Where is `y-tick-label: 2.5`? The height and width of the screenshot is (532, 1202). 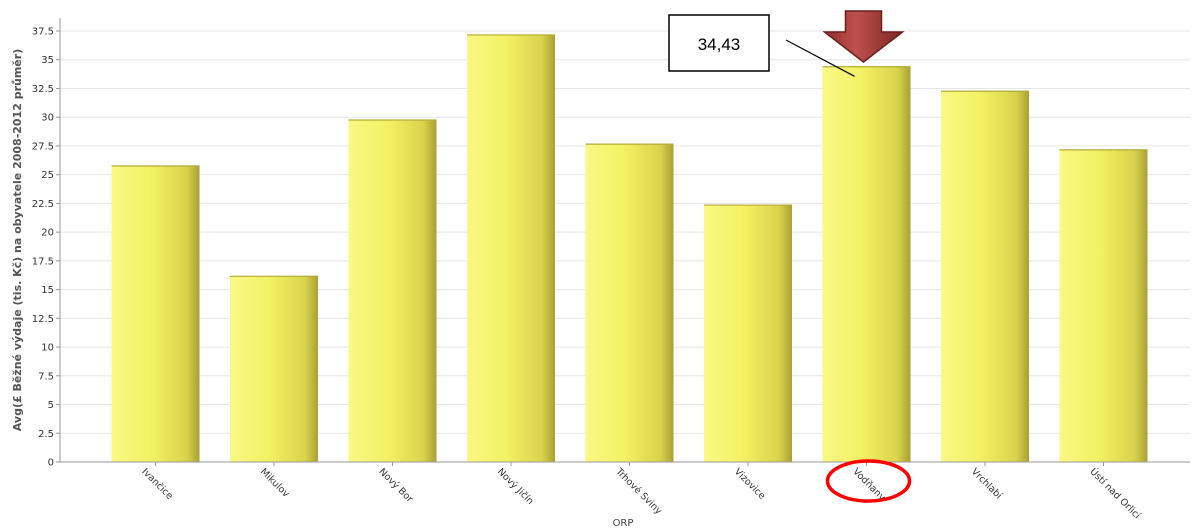
y-tick-label: 2.5 is located at coordinates (46, 434).